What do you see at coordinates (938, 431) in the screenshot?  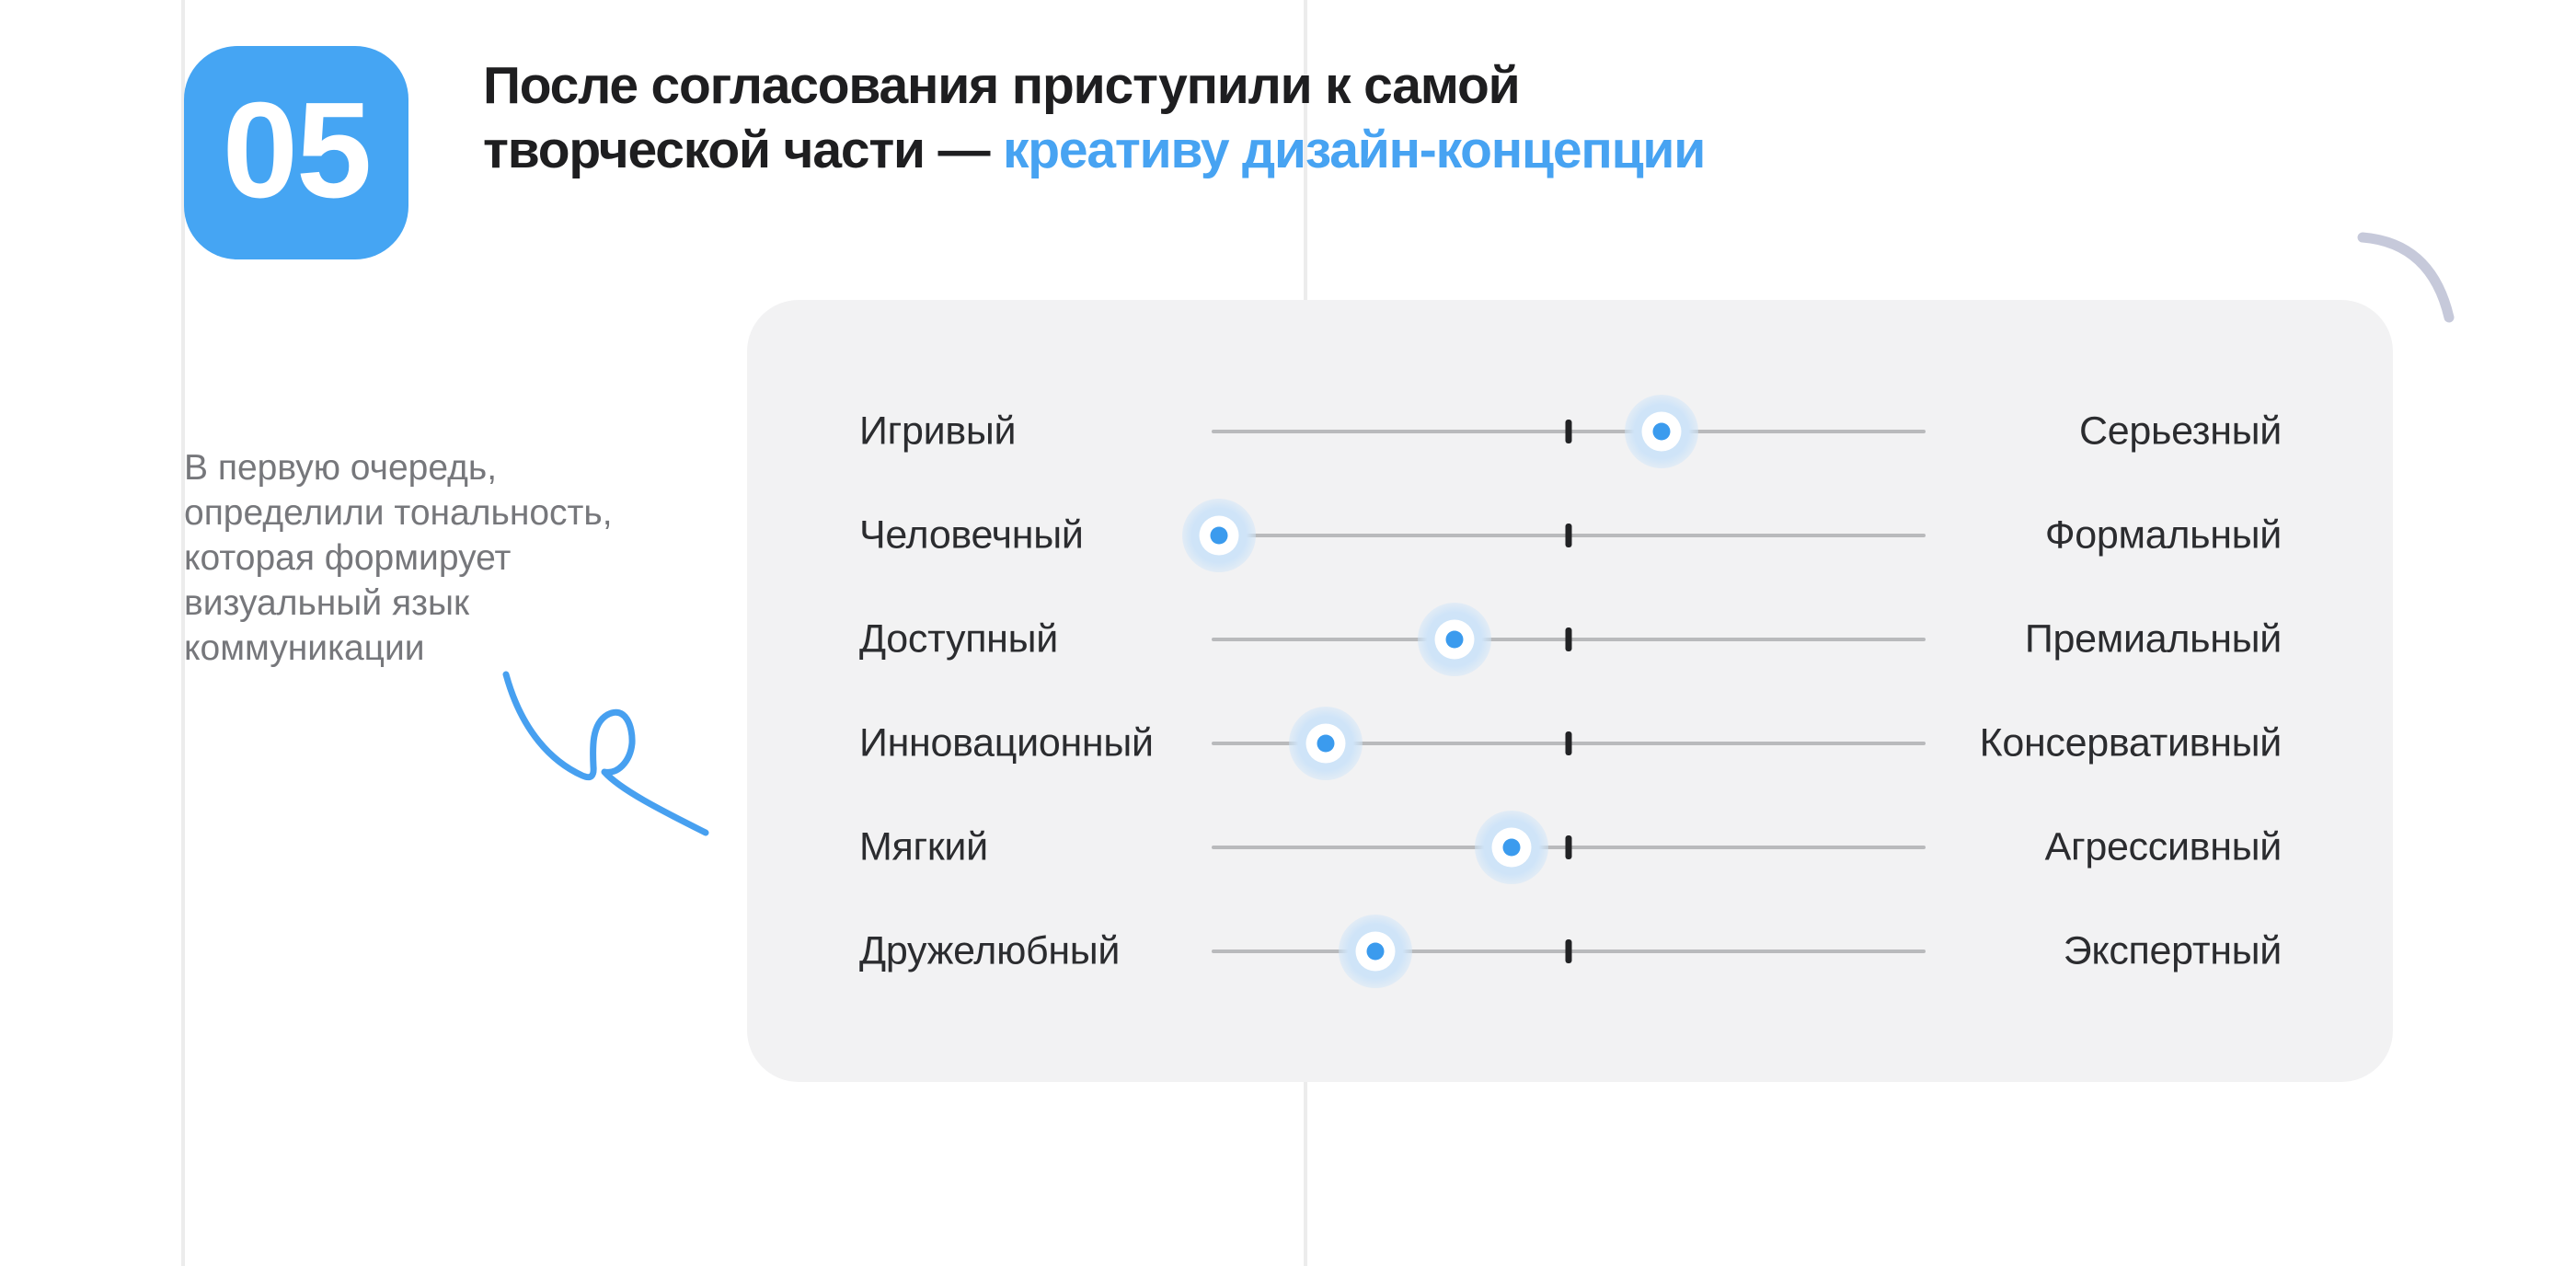 I see `left-label: Игривый` at bounding box center [938, 431].